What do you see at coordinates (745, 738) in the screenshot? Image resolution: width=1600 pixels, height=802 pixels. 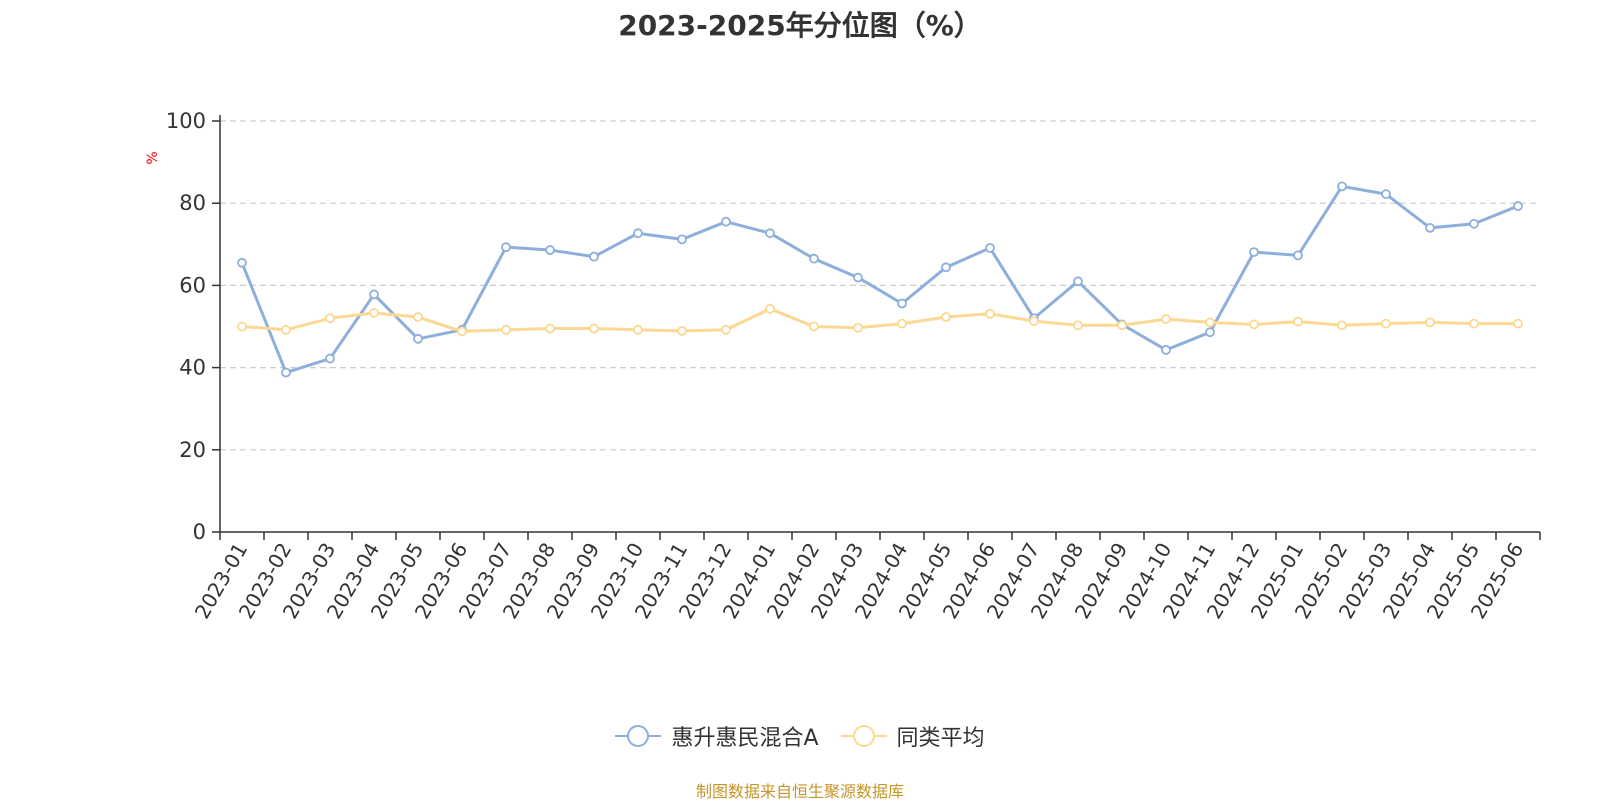 I see `legend-label-fund: 惠升惠民混合A` at bounding box center [745, 738].